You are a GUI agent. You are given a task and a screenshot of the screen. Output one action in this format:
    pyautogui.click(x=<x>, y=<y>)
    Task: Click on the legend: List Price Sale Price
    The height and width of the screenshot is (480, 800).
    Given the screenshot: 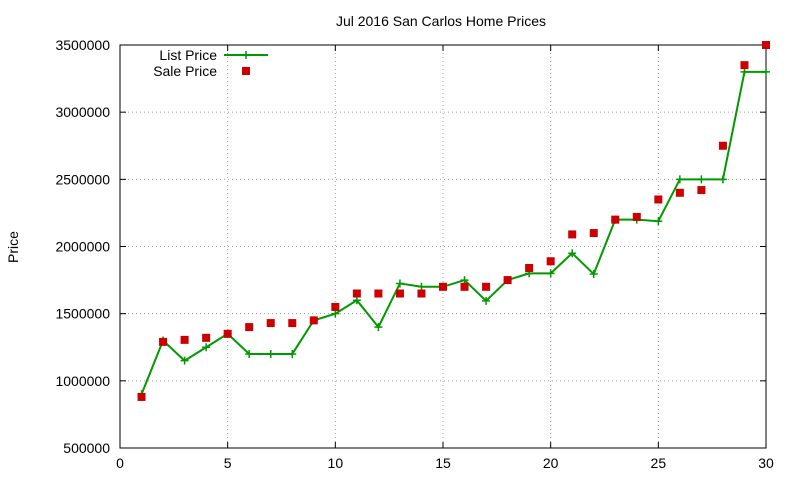 What is the action you would take?
    pyautogui.click(x=210, y=63)
    